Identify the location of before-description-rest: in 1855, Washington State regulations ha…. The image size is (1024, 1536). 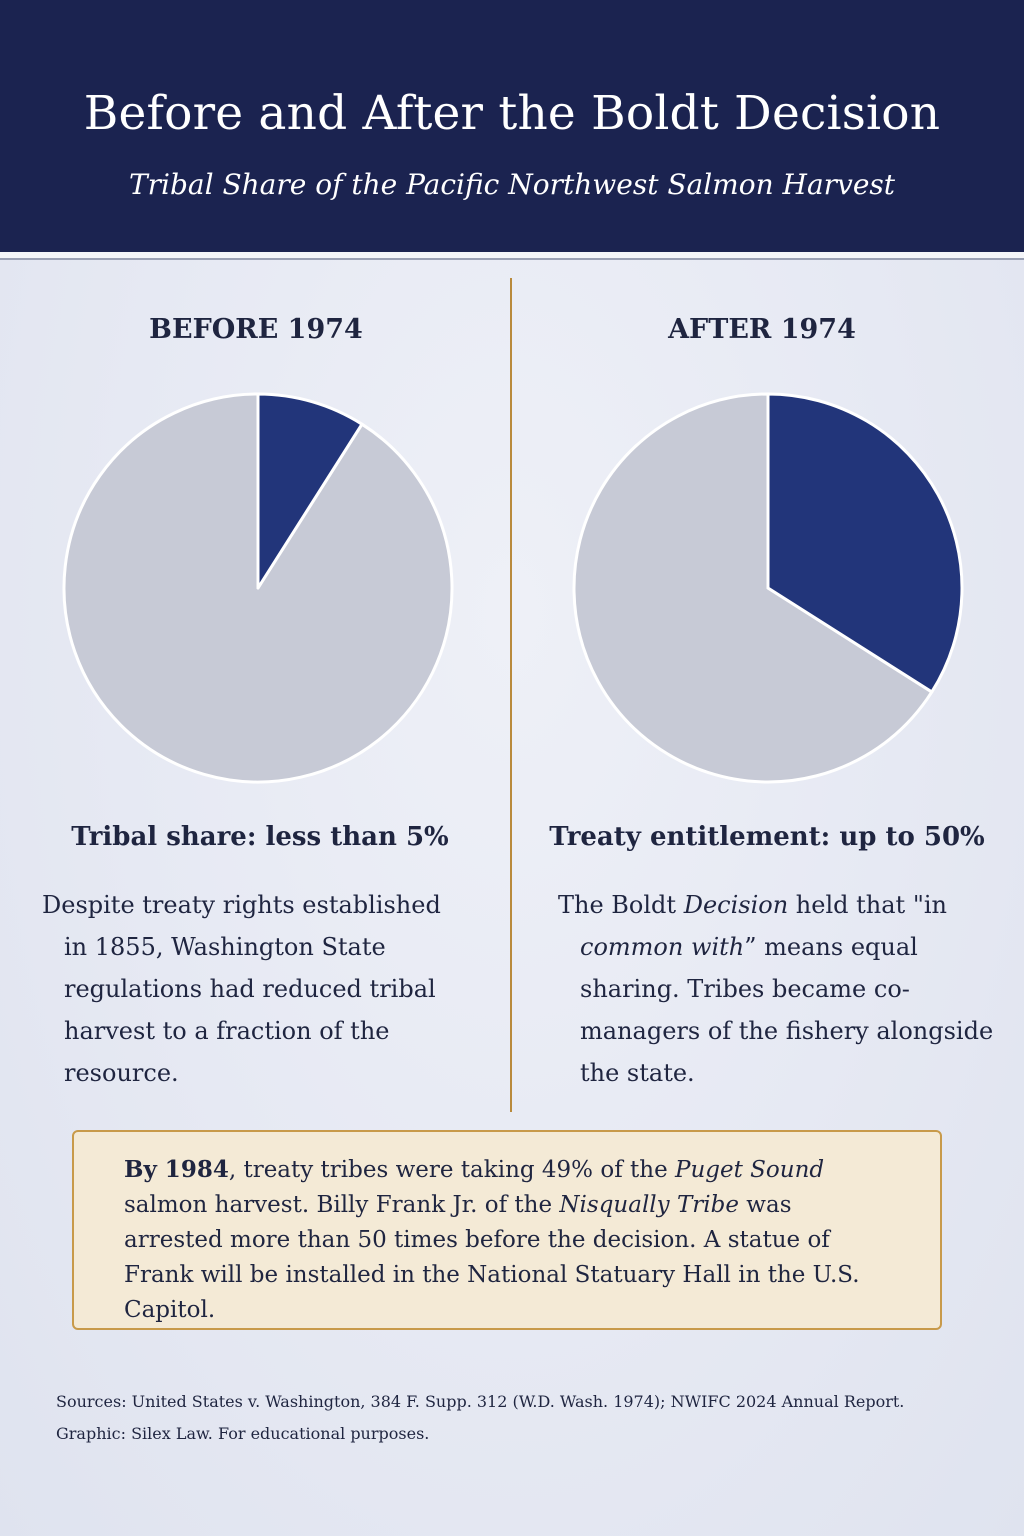
(250, 1010).